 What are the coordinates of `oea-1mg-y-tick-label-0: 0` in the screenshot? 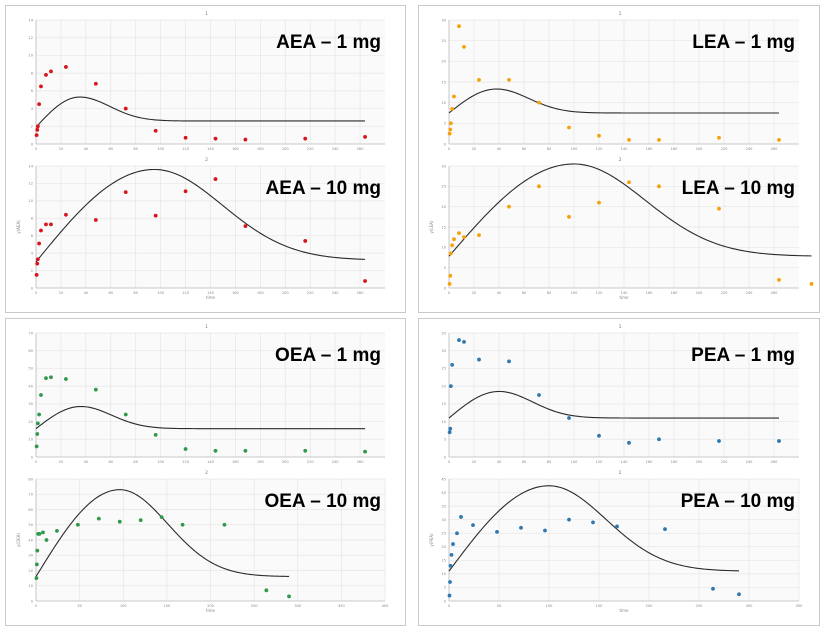 It's located at (32, 457).